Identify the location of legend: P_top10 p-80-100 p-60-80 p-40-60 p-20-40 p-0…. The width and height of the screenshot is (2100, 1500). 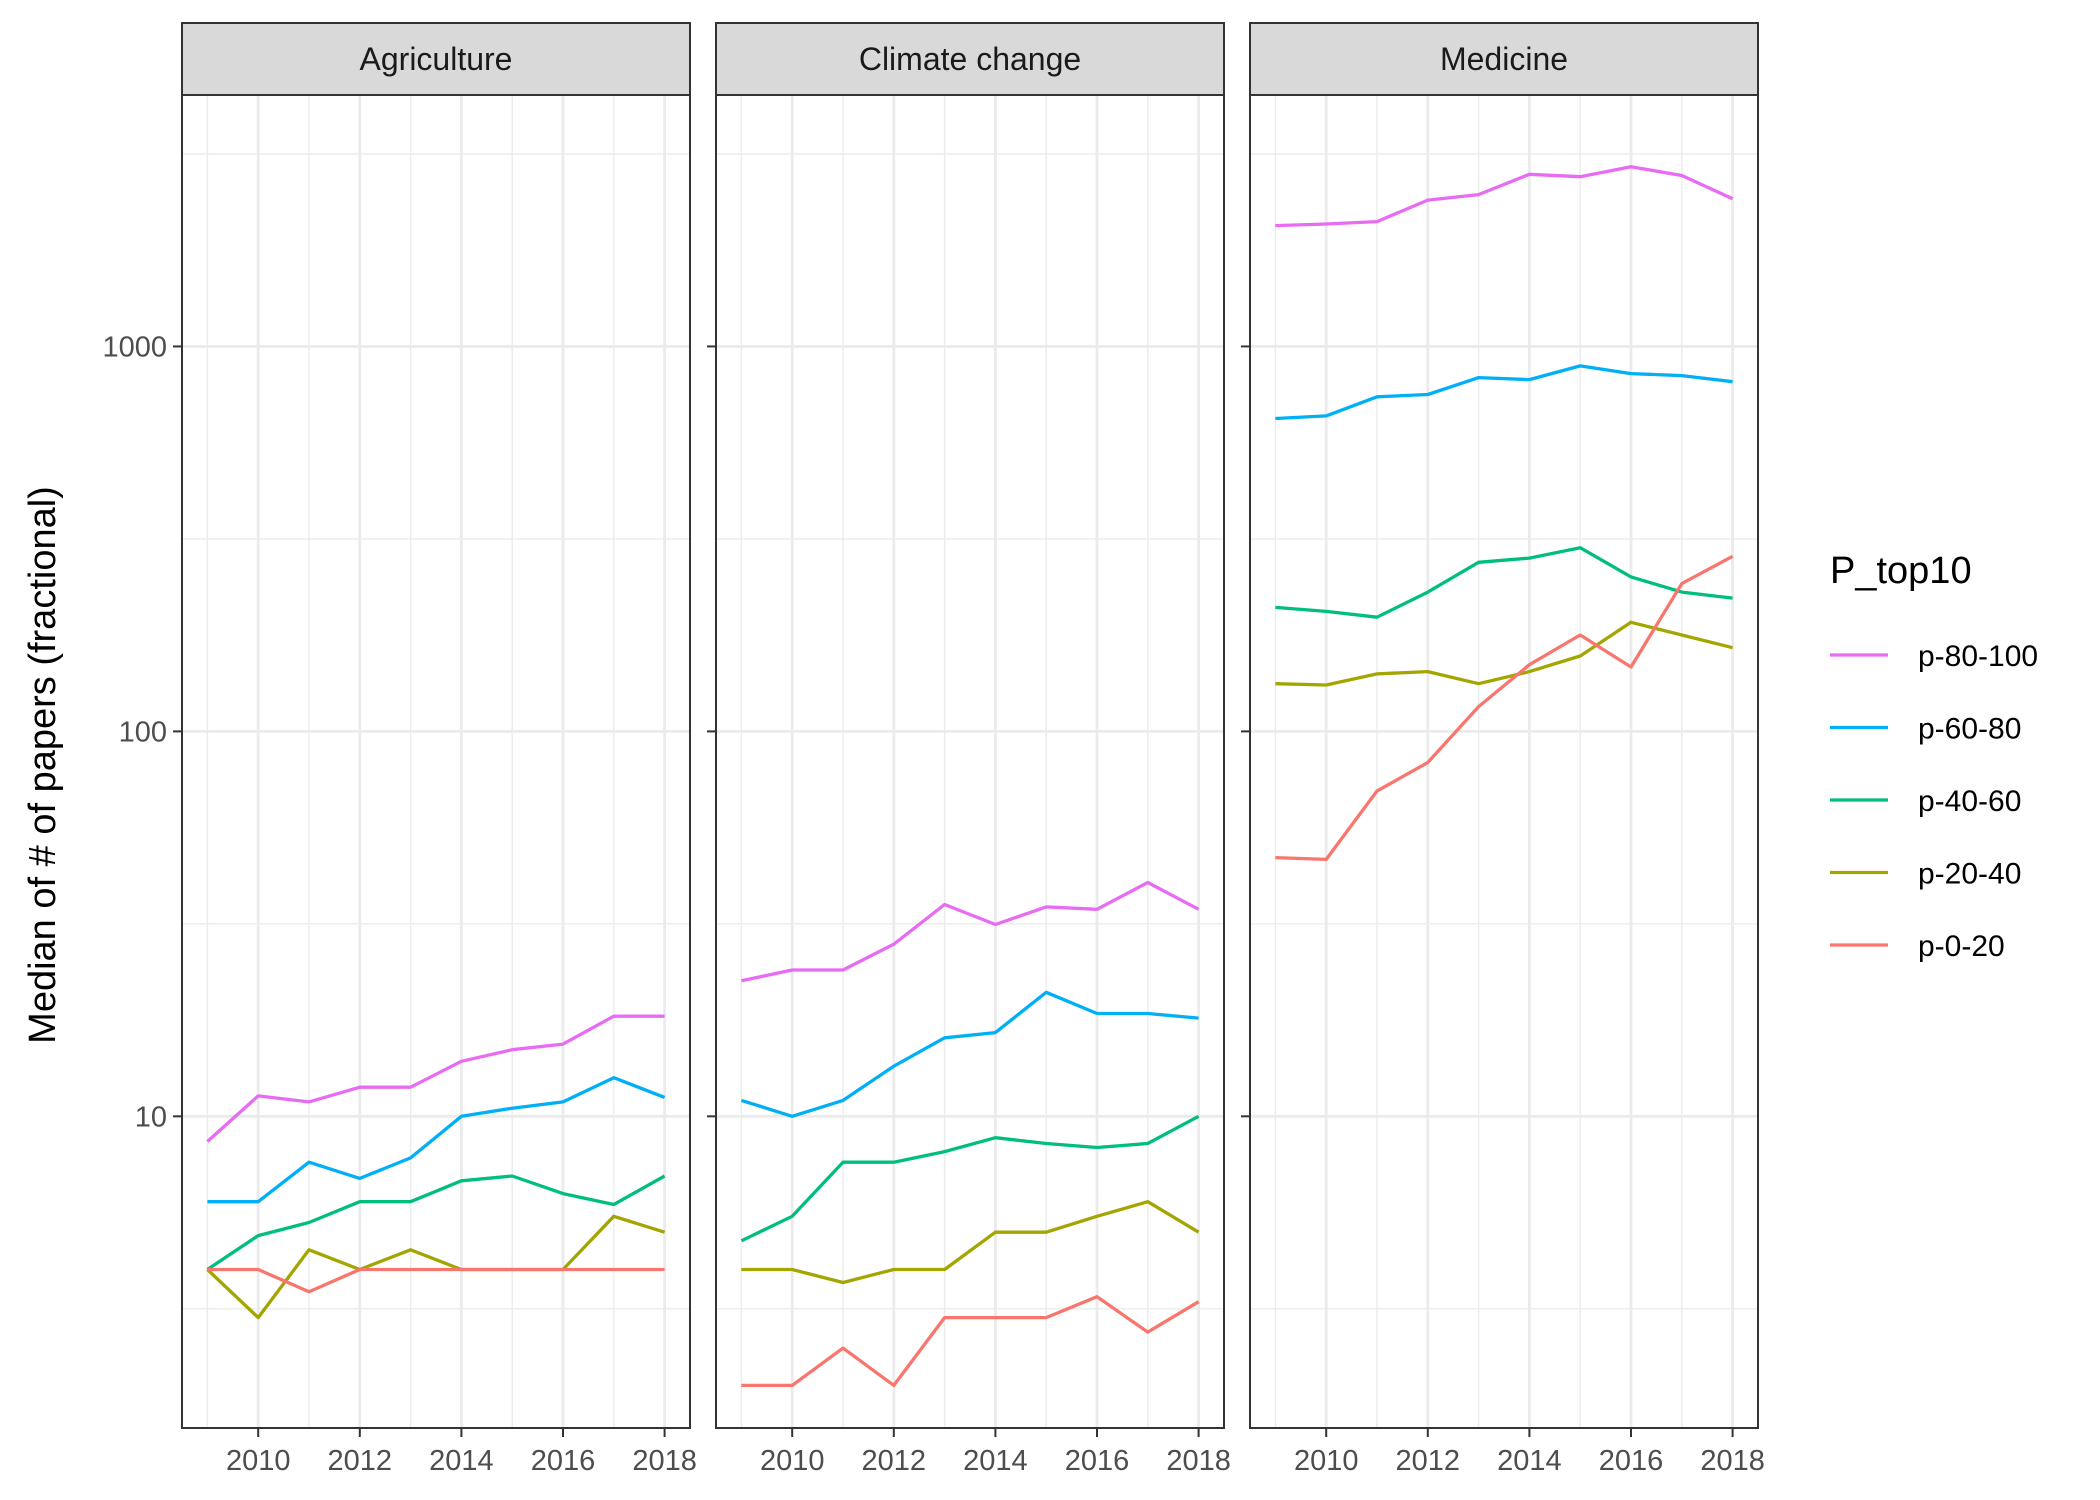
(1934, 756).